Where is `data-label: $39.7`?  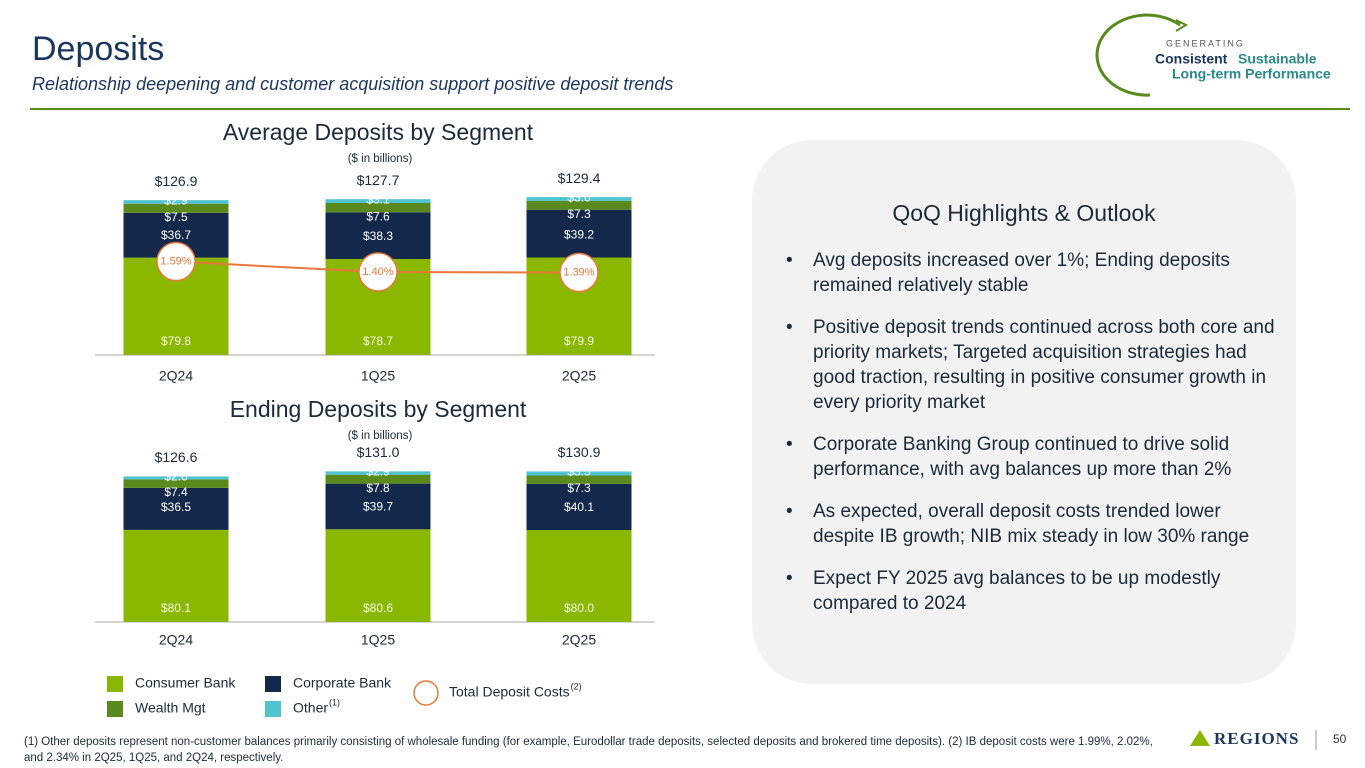
data-label: $39.7 is located at coordinates (378, 506).